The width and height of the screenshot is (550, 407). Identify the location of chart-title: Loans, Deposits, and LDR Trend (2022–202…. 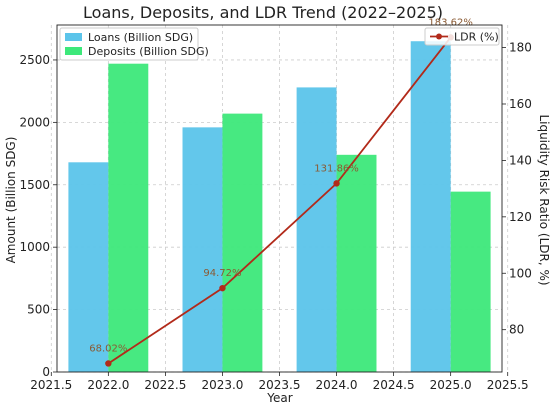
(263, 12).